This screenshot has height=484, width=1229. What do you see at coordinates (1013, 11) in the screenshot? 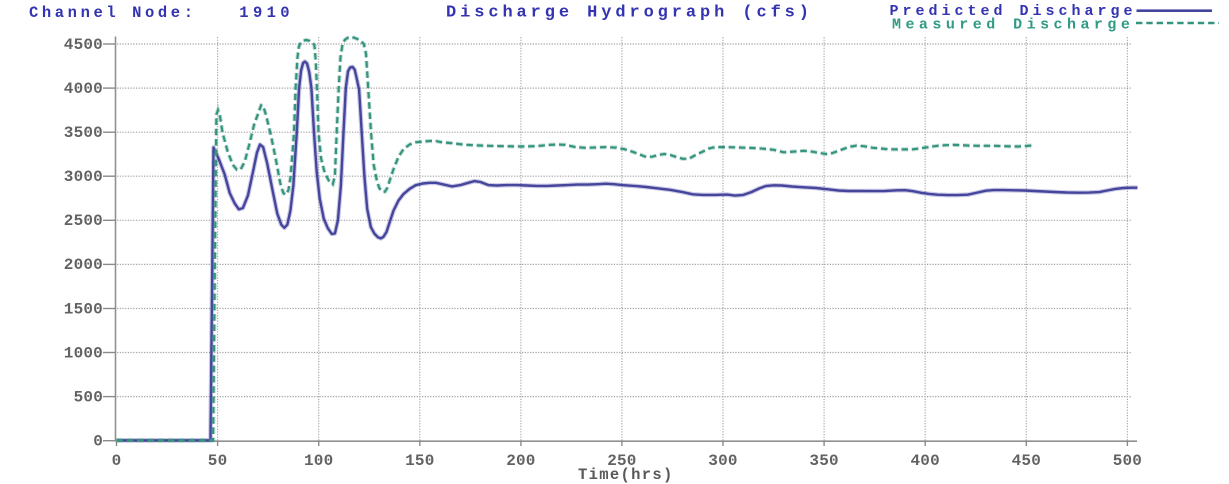
I see `svg-text: Predicted Discharge` at bounding box center [1013, 11].